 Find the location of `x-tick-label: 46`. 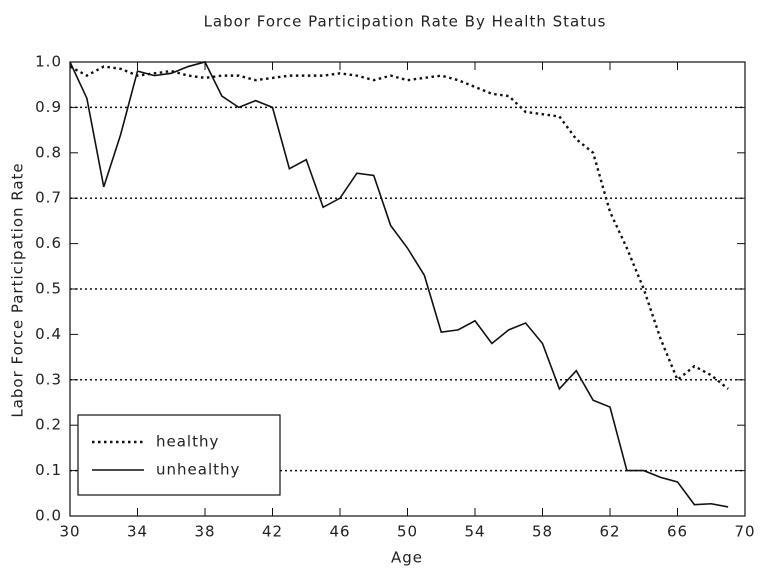

x-tick-label: 46 is located at coordinates (339, 532).